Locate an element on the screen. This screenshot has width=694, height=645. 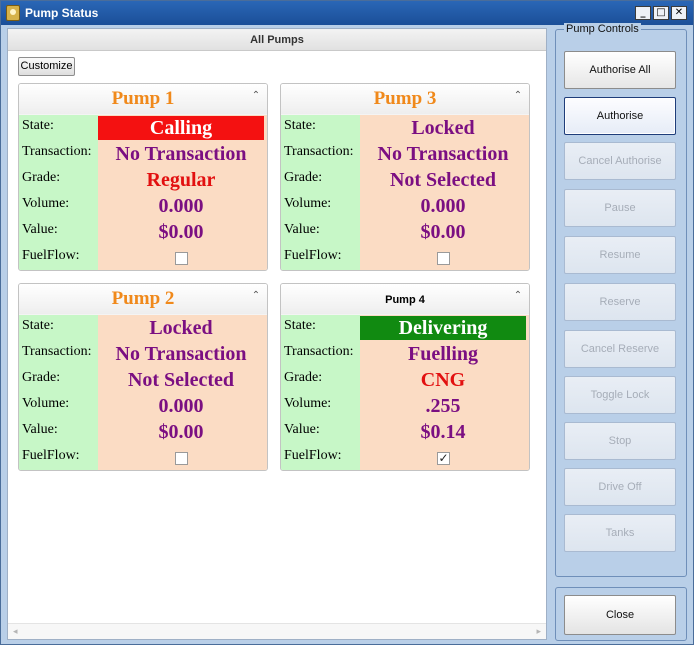
pump-title: Pump 2 is located at coordinates (143, 298).